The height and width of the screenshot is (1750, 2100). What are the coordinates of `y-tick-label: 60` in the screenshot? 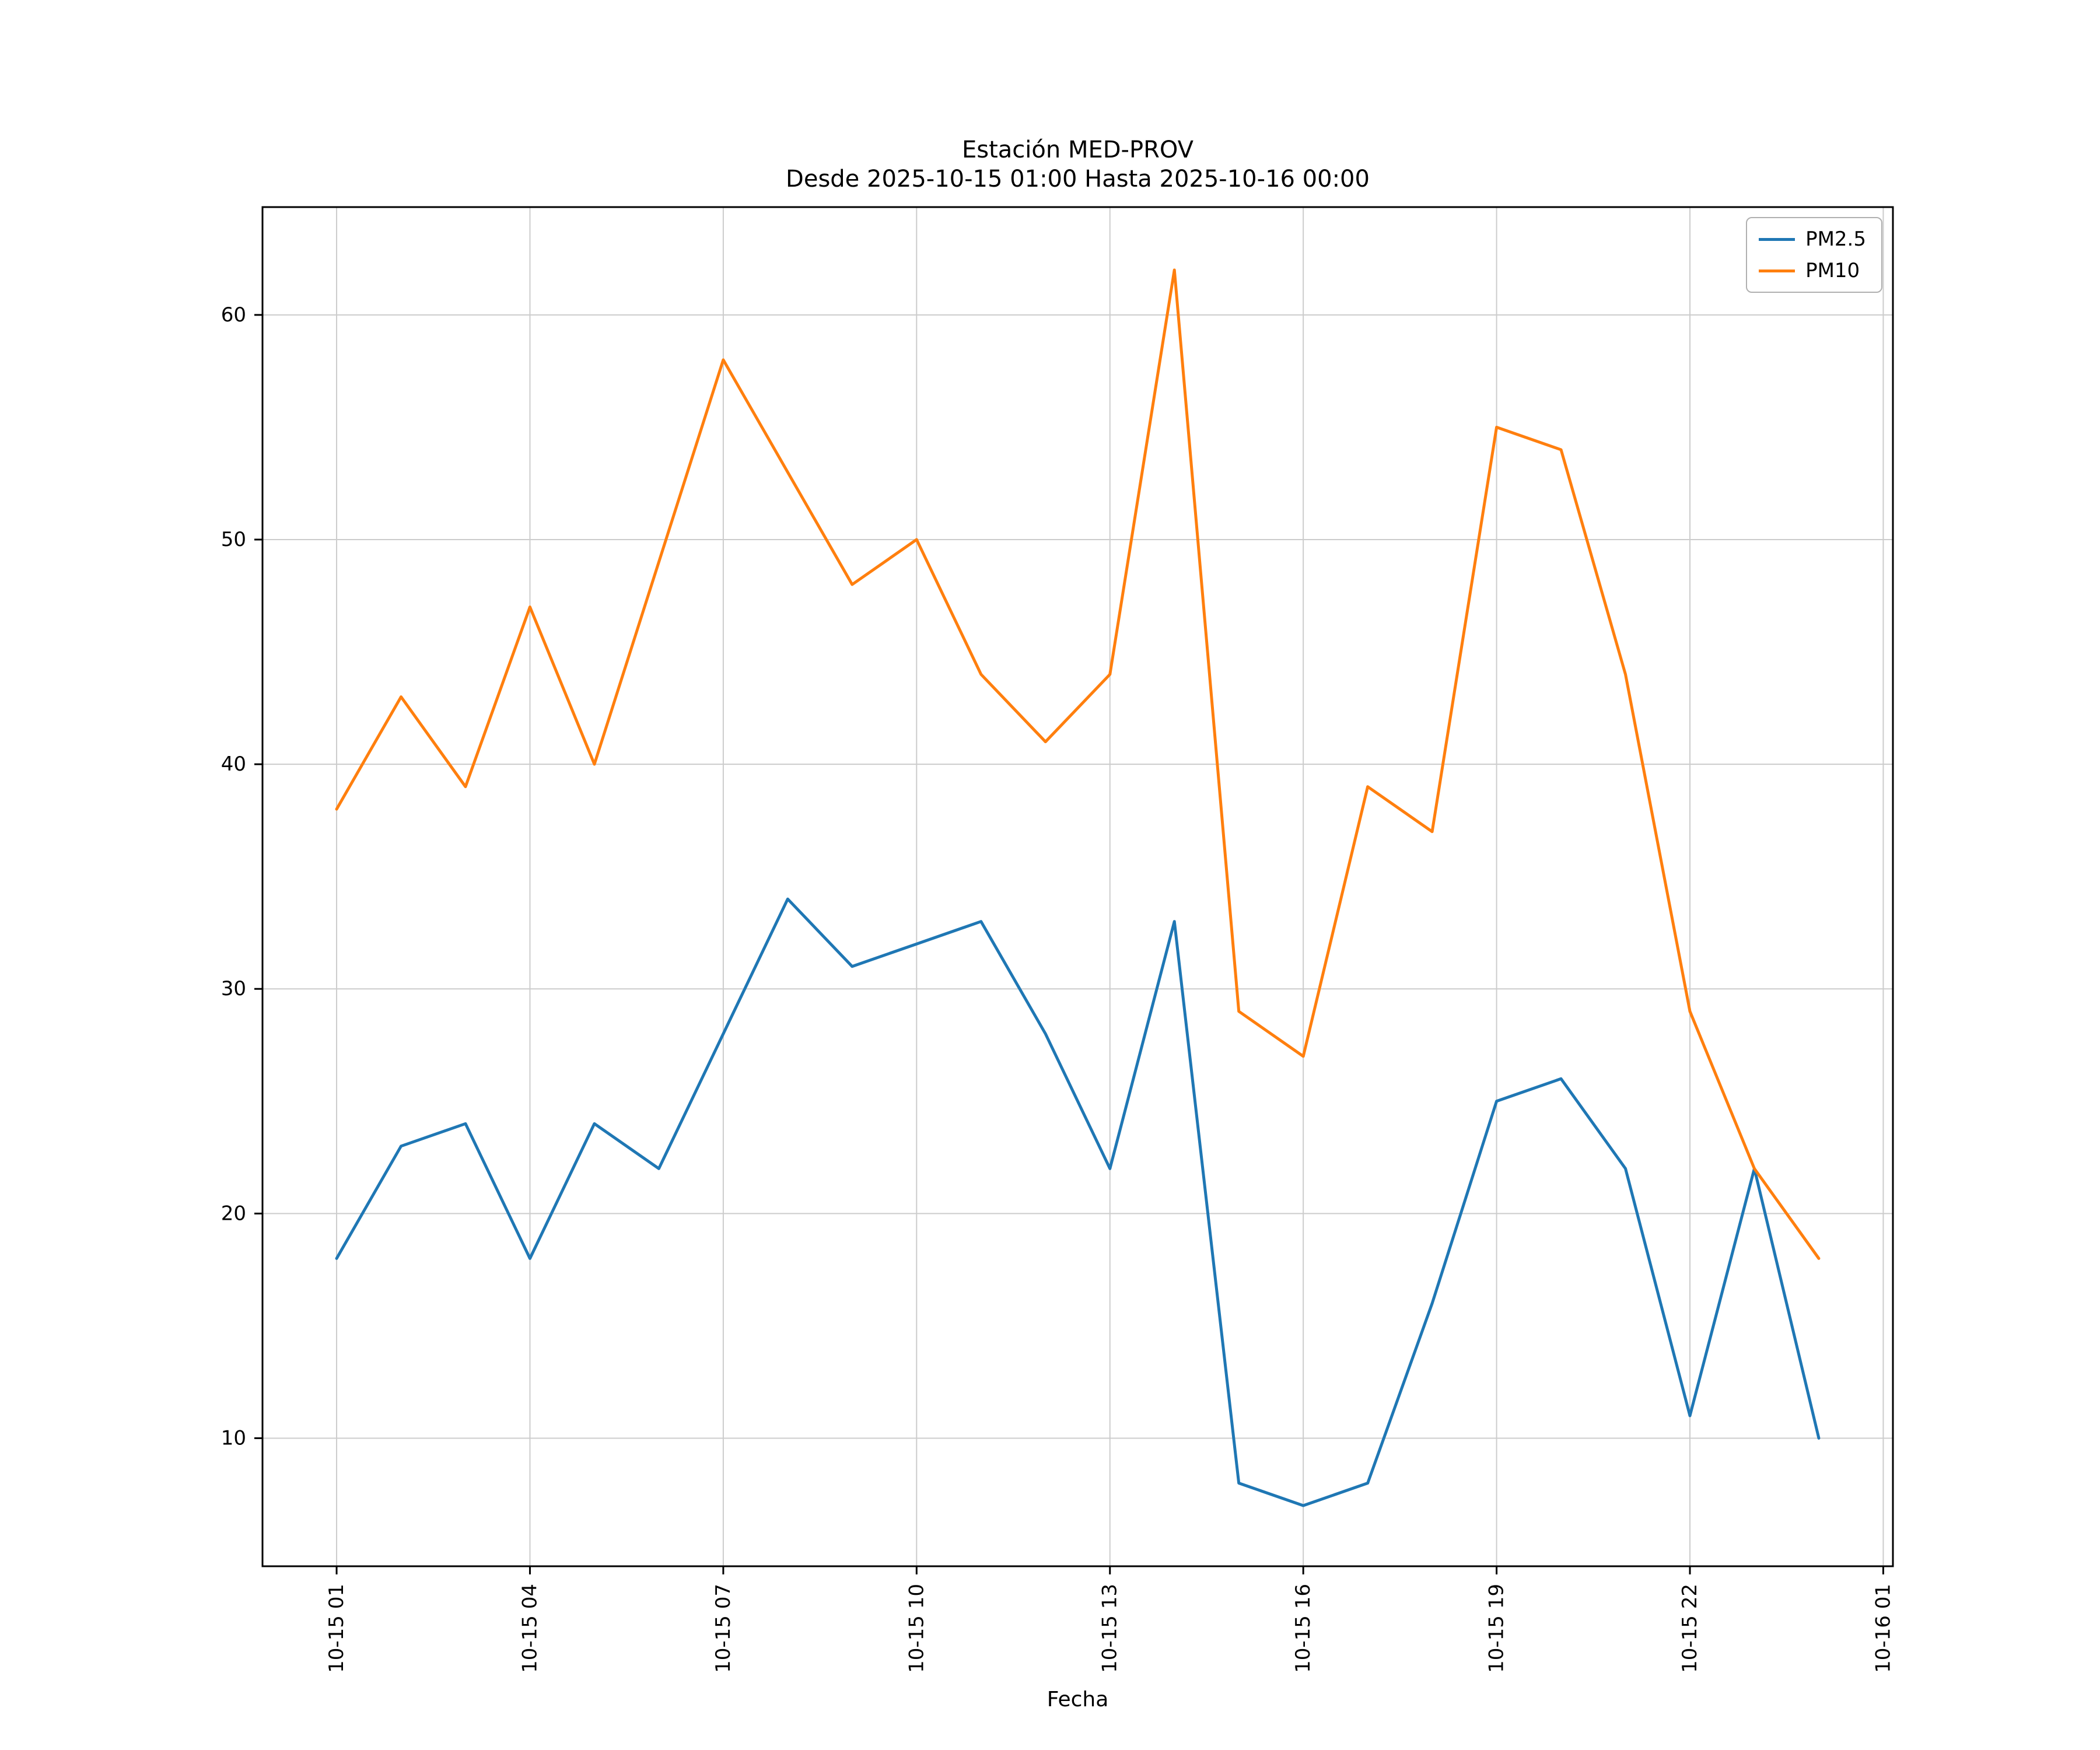 It's located at (233, 315).